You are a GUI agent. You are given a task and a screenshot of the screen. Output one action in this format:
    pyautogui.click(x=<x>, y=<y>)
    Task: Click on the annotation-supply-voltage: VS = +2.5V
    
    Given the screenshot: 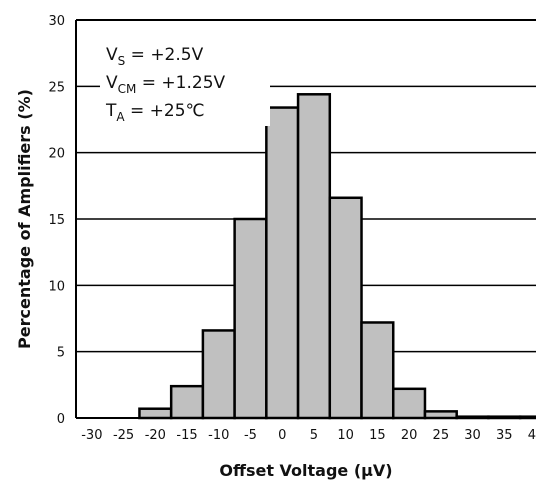 What is the action you would take?
    pyautogui.click(x=155, y=56)
    